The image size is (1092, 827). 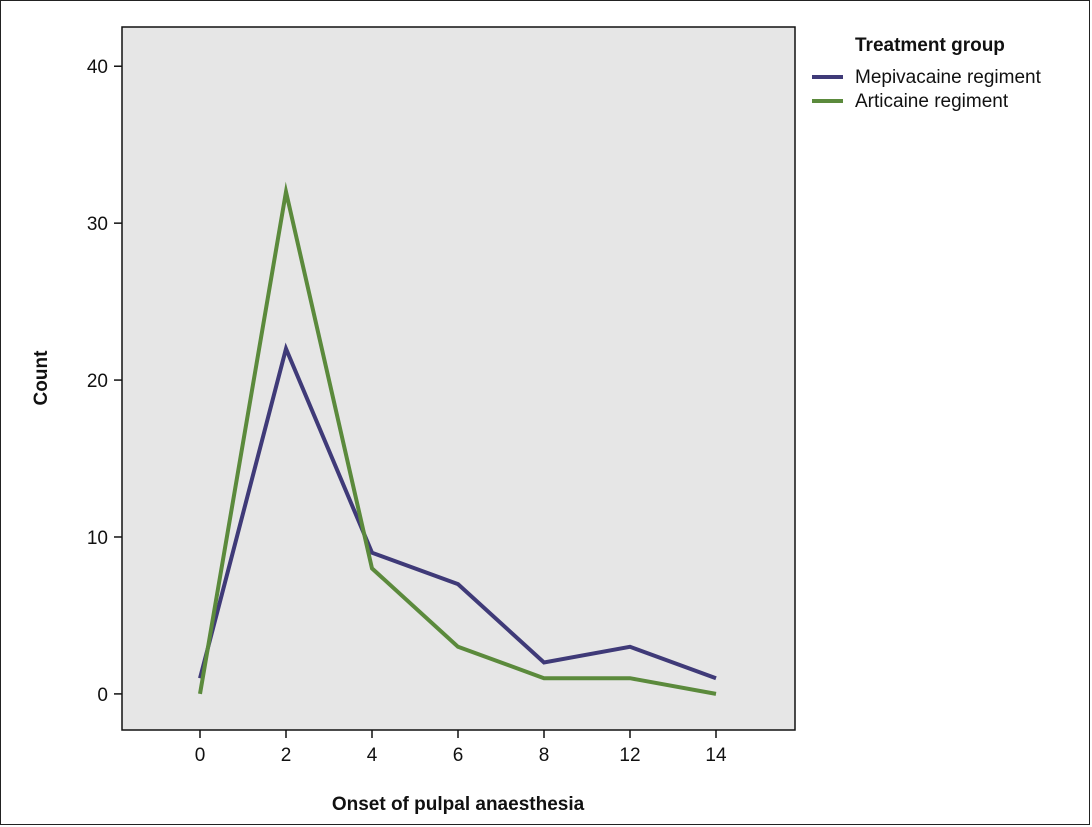 What do you see at coordinates (544, 755) in the screenshot?
I see `x-tick-label: 8` at bounding box center [544, 755].